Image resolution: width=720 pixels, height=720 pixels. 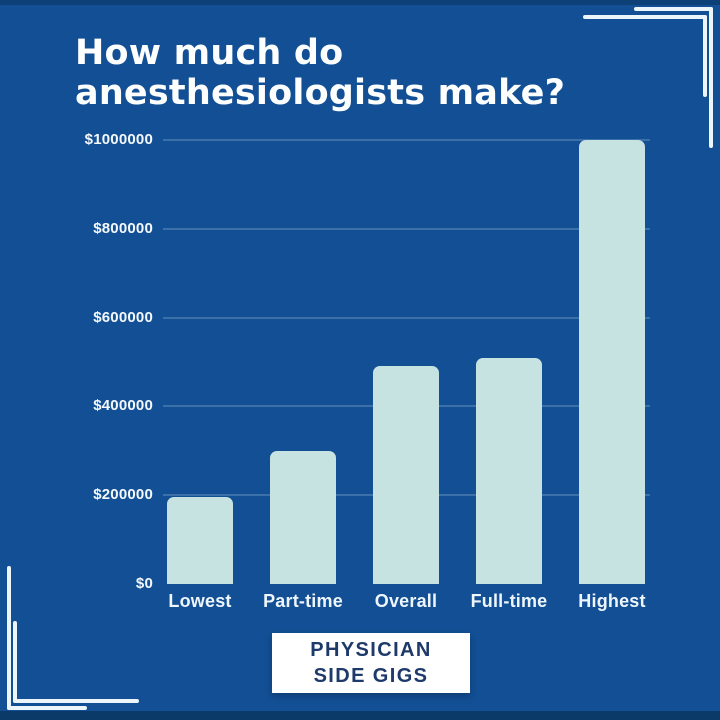 What do you see at coordinates (371, 663) in the screenshot?
I see `physician-side-gigs-logo: PHYSICIAN SIDE GIGS` at bounding box center [371, 663].